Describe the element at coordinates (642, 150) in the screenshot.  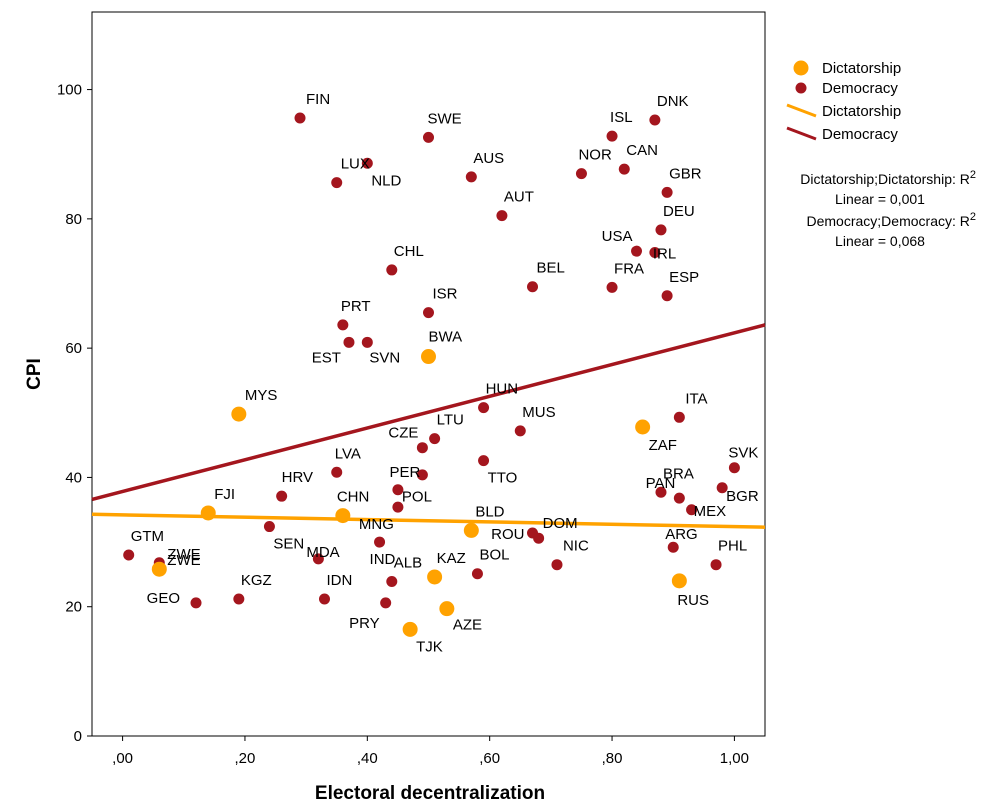
I see `point-label: CAN` at that location.